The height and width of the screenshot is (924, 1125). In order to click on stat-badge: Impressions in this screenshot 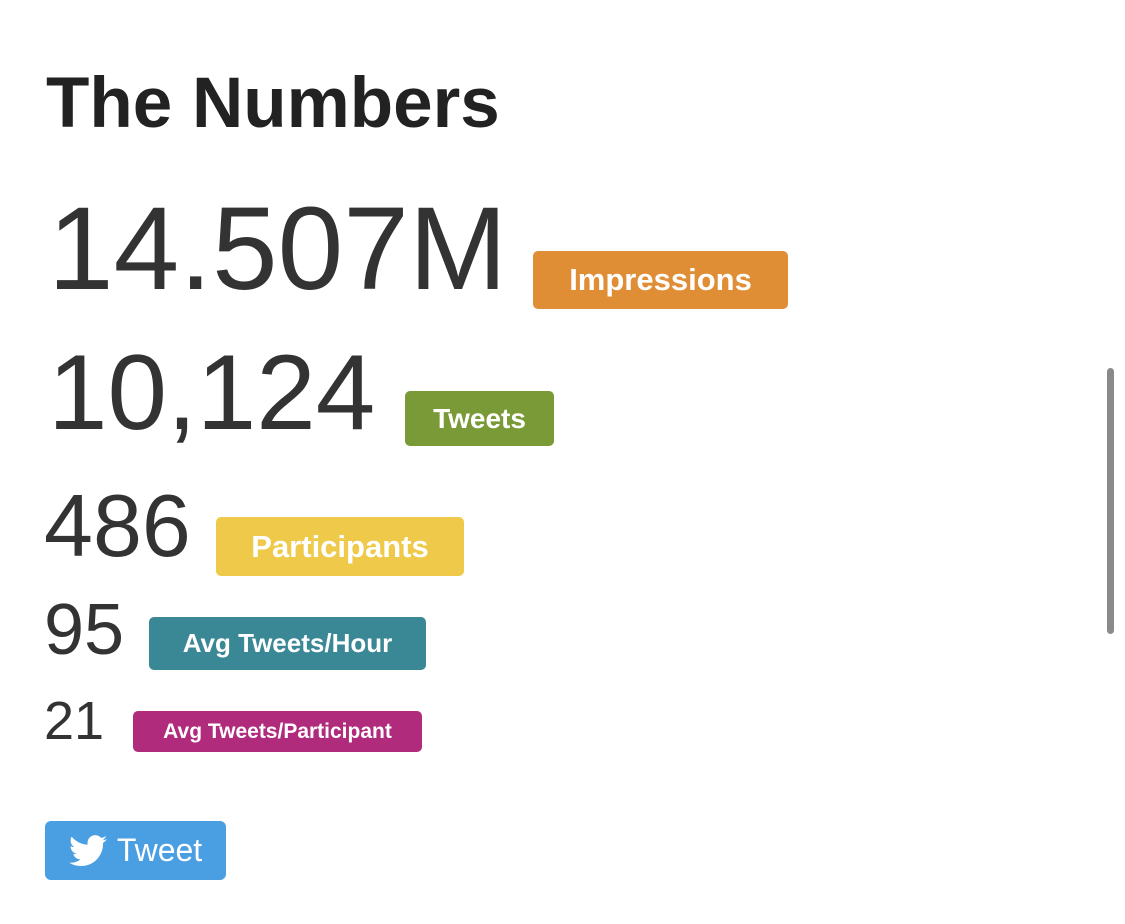, I will do `click(660, 280)`.